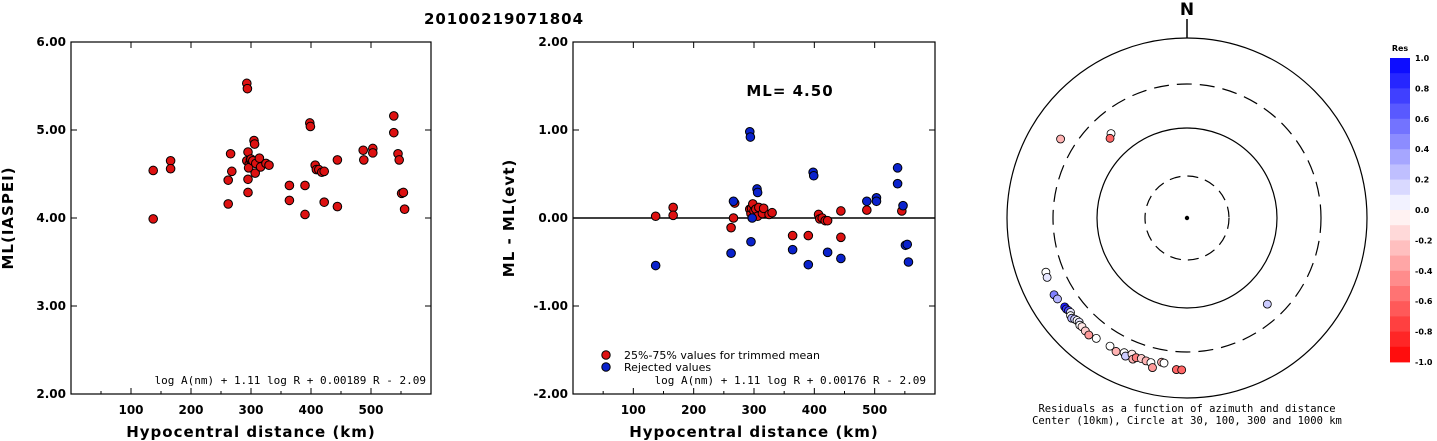 The height and width of the screenshot is (441, 1437). What do you see at coordinates (1422, 119) in the screenshot?
I see `colorbar-tick-label: 0.6` at bounding box center [1422, 119].